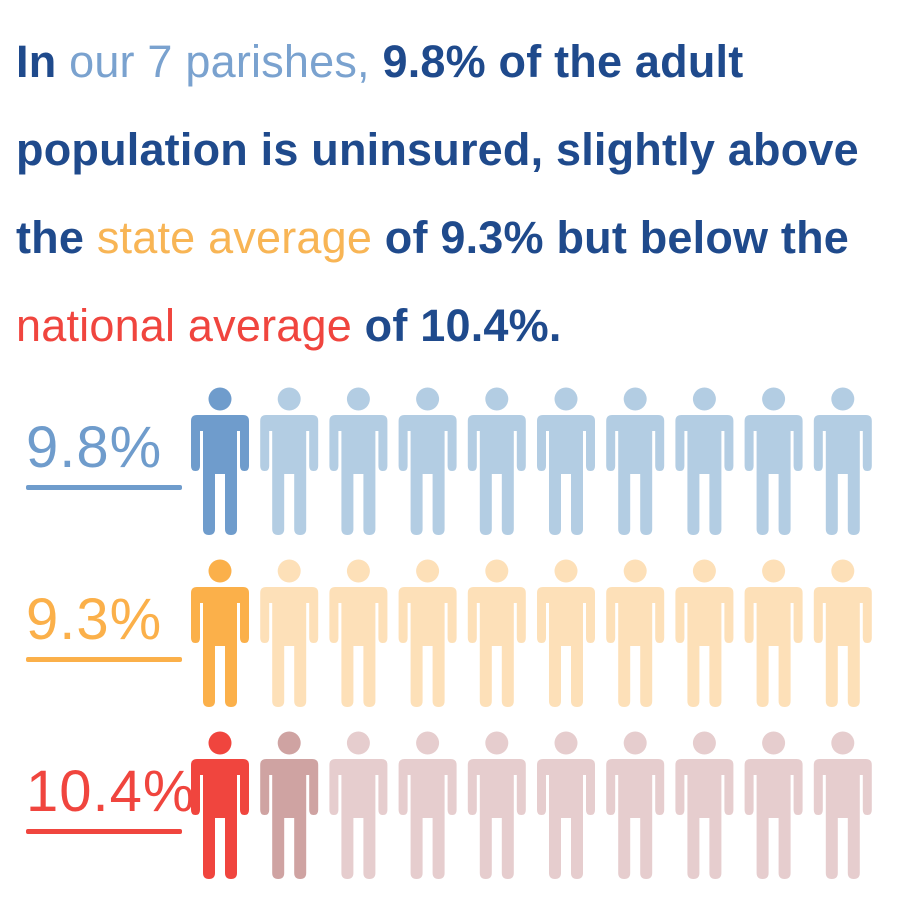  I want to click on row-percent-label: 9.3%, so click(94, 619).